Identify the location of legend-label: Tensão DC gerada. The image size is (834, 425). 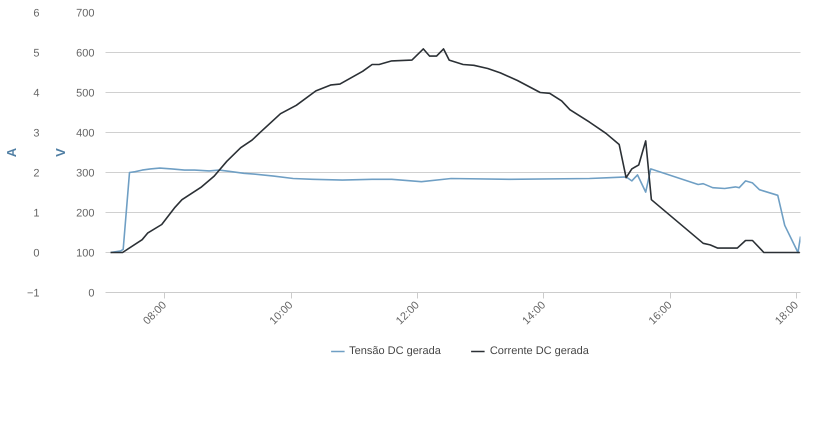
(395, 351).